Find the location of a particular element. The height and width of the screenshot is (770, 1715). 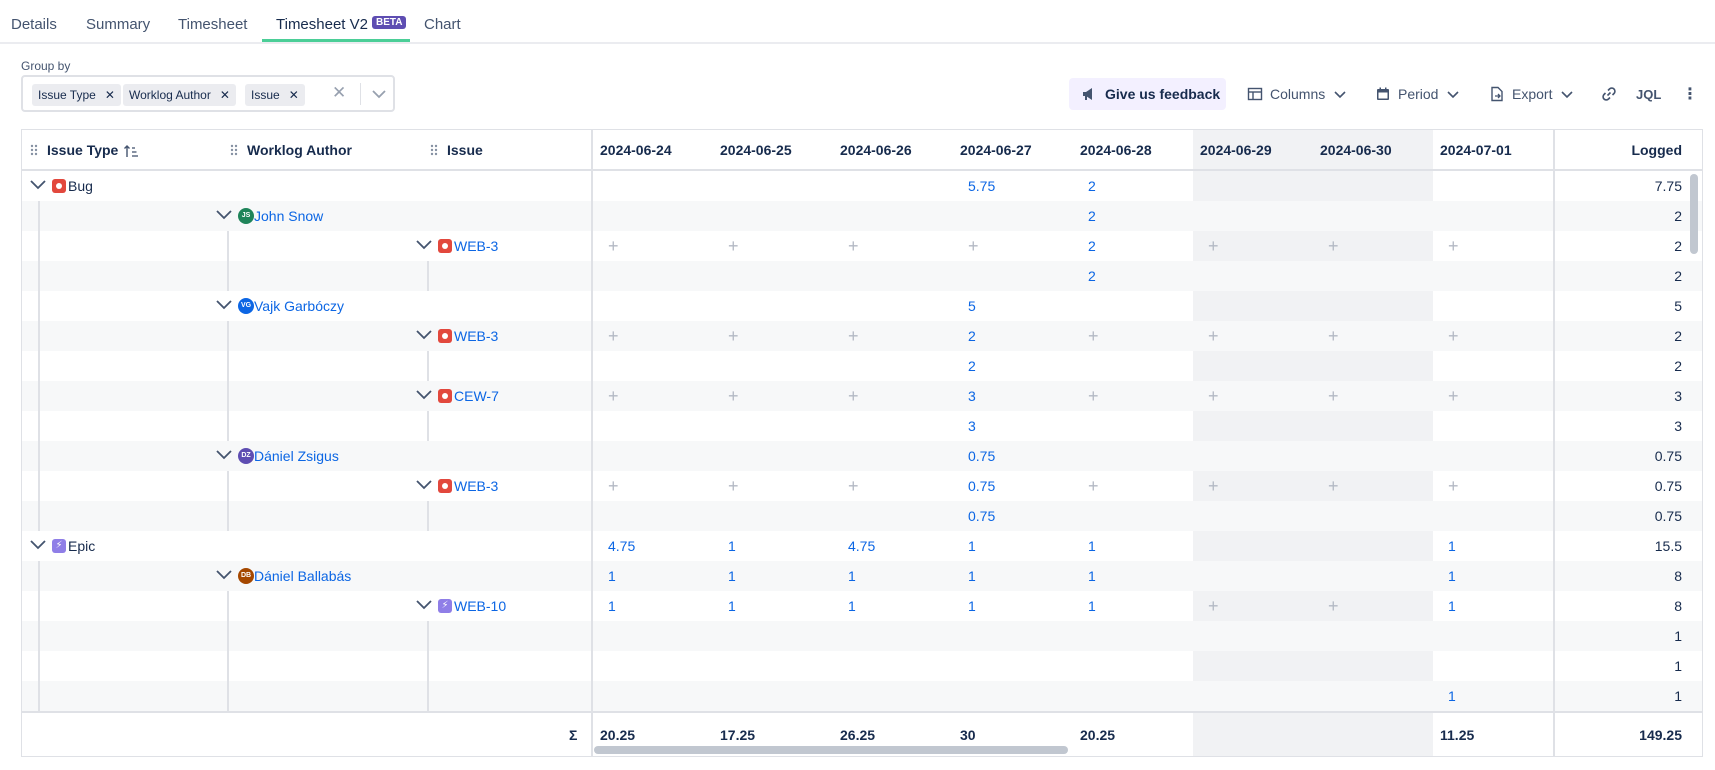

groupby-select: Issue Type ✕ Worklog Author ✕ Issue ✕ ✕ is located at coordinates (208, 93).